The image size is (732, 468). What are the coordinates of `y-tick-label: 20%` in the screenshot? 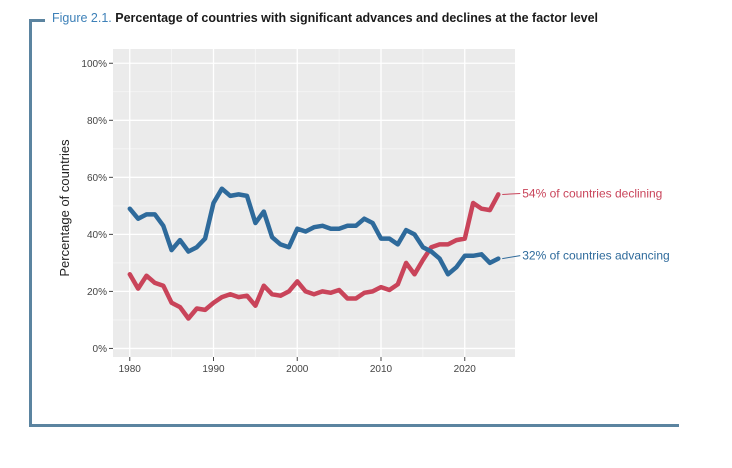 It's located at (97, 292).